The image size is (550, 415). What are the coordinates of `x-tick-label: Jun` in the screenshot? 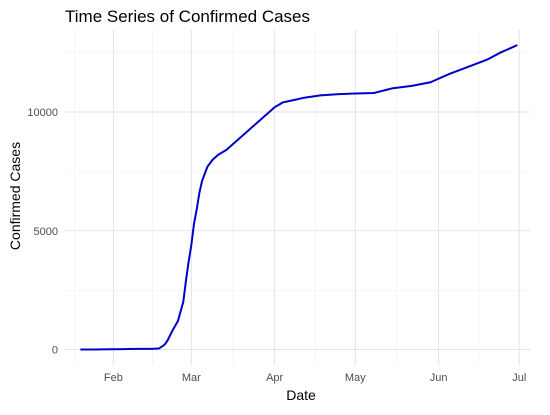 It's located at (439, 378).